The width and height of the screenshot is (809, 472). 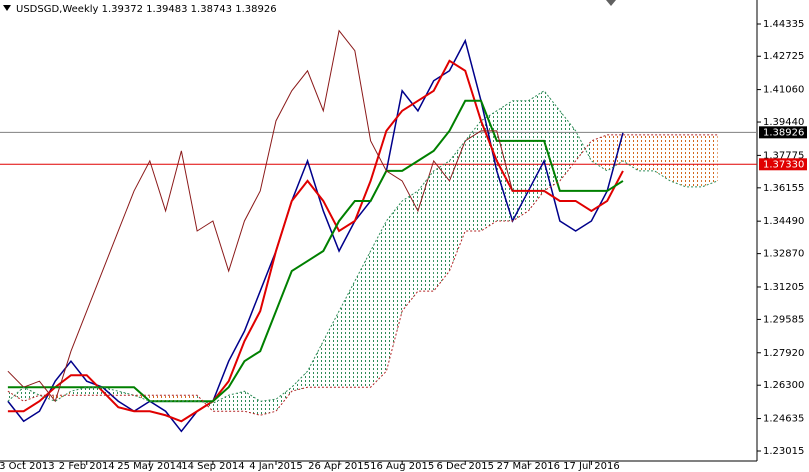 What do you see at coordinates (783, 287) in the screenshot?
I see `y-tick-label: 1.31205` at bounding box center [783, 287].